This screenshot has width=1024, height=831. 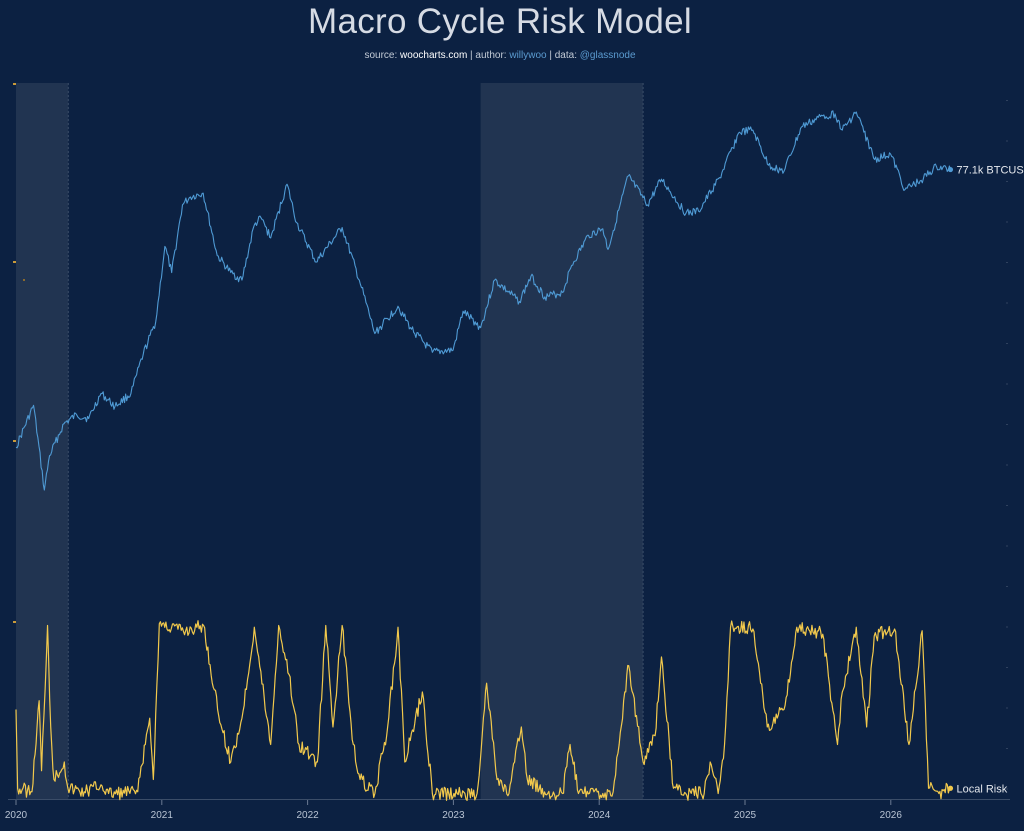 I want to click on x-tick-label-2020: 2020, so click(x=16, y=815).